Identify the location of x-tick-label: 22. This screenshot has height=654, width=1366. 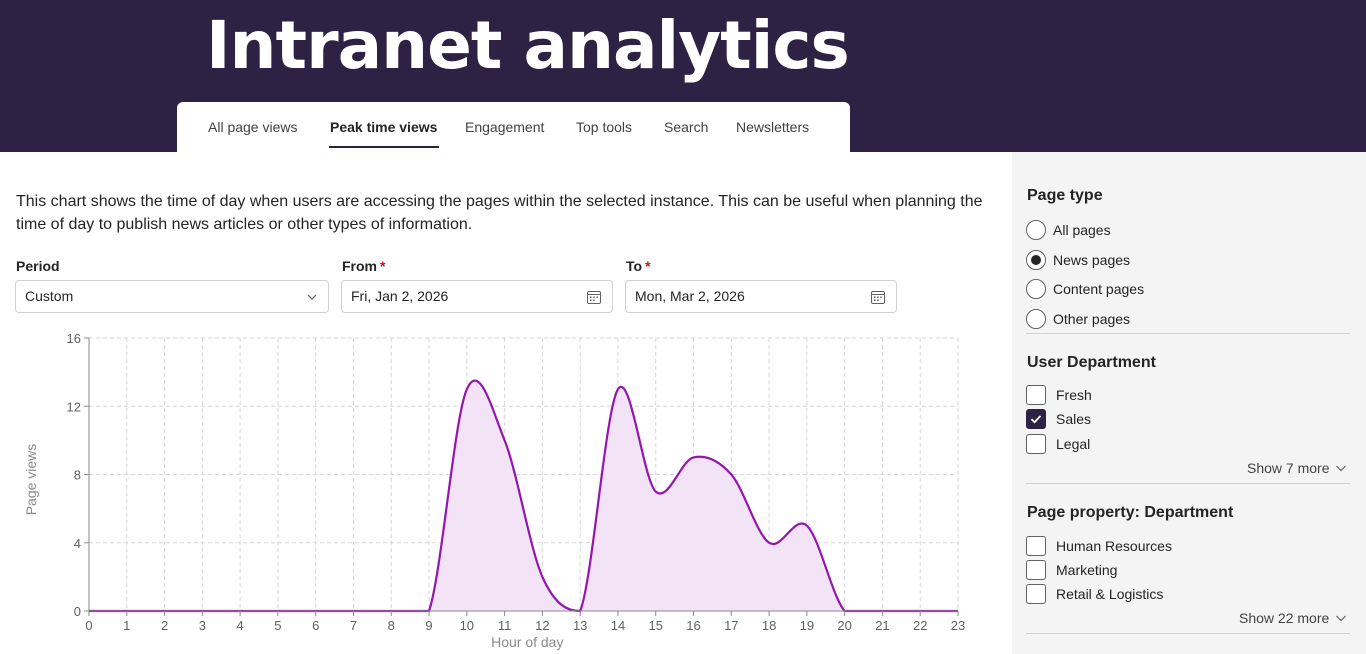
(920, 625).